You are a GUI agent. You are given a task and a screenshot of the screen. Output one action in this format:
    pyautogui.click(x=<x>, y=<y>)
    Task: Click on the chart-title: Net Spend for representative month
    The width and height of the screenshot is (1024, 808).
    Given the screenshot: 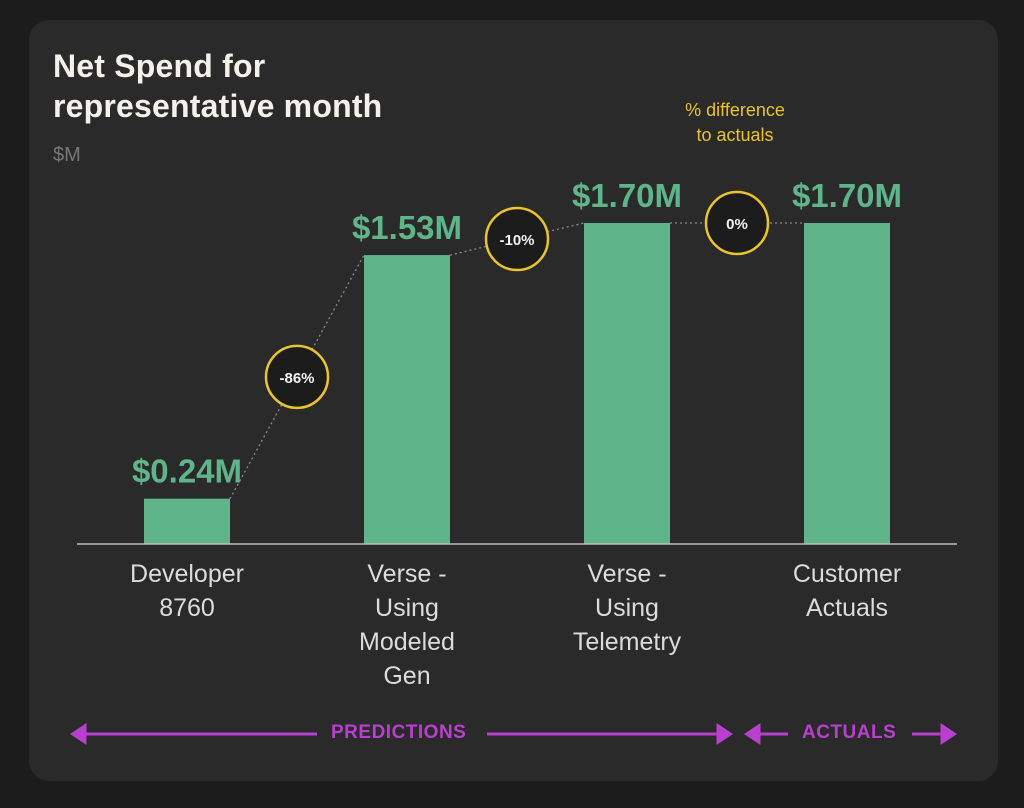 What is the action you would take?
    pyautogui.click(x=218, y=86)
    